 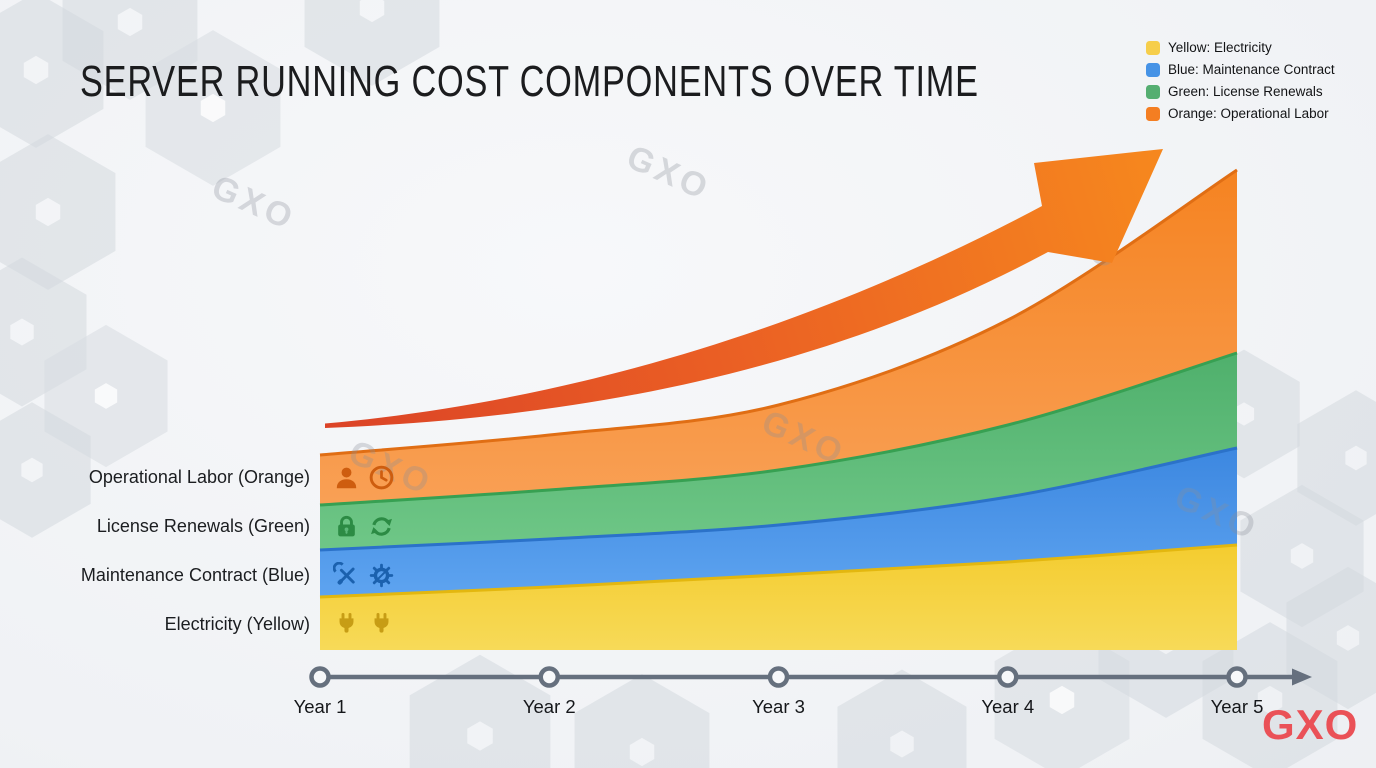 I want to click on year-label: Year 2, so click(x=549, y=706).